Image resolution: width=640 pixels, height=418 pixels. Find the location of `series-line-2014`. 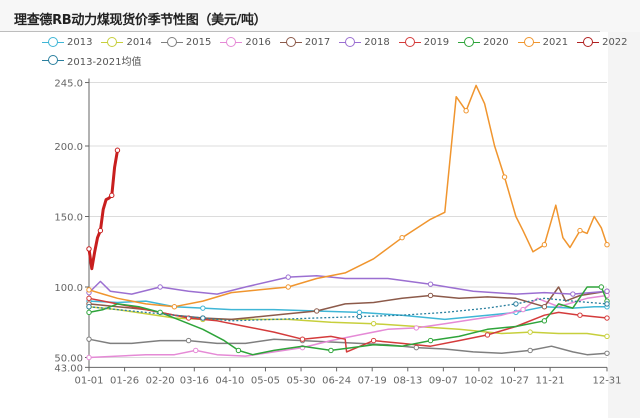

series-line-2014 is located at coordinates (348, 321).